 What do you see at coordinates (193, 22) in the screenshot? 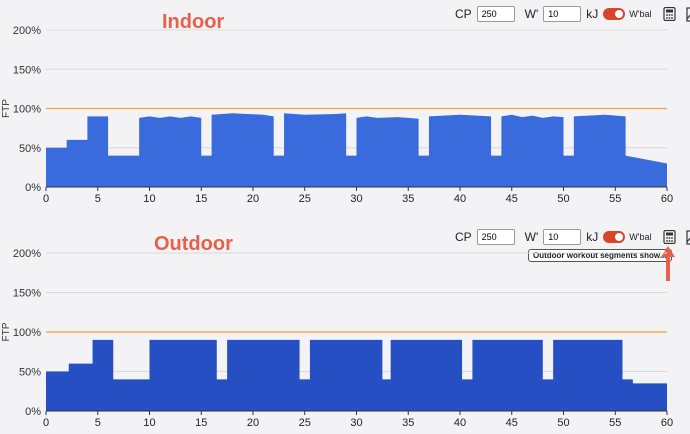
I see `panel-title: Indoor` at bounding box center [193, 22].